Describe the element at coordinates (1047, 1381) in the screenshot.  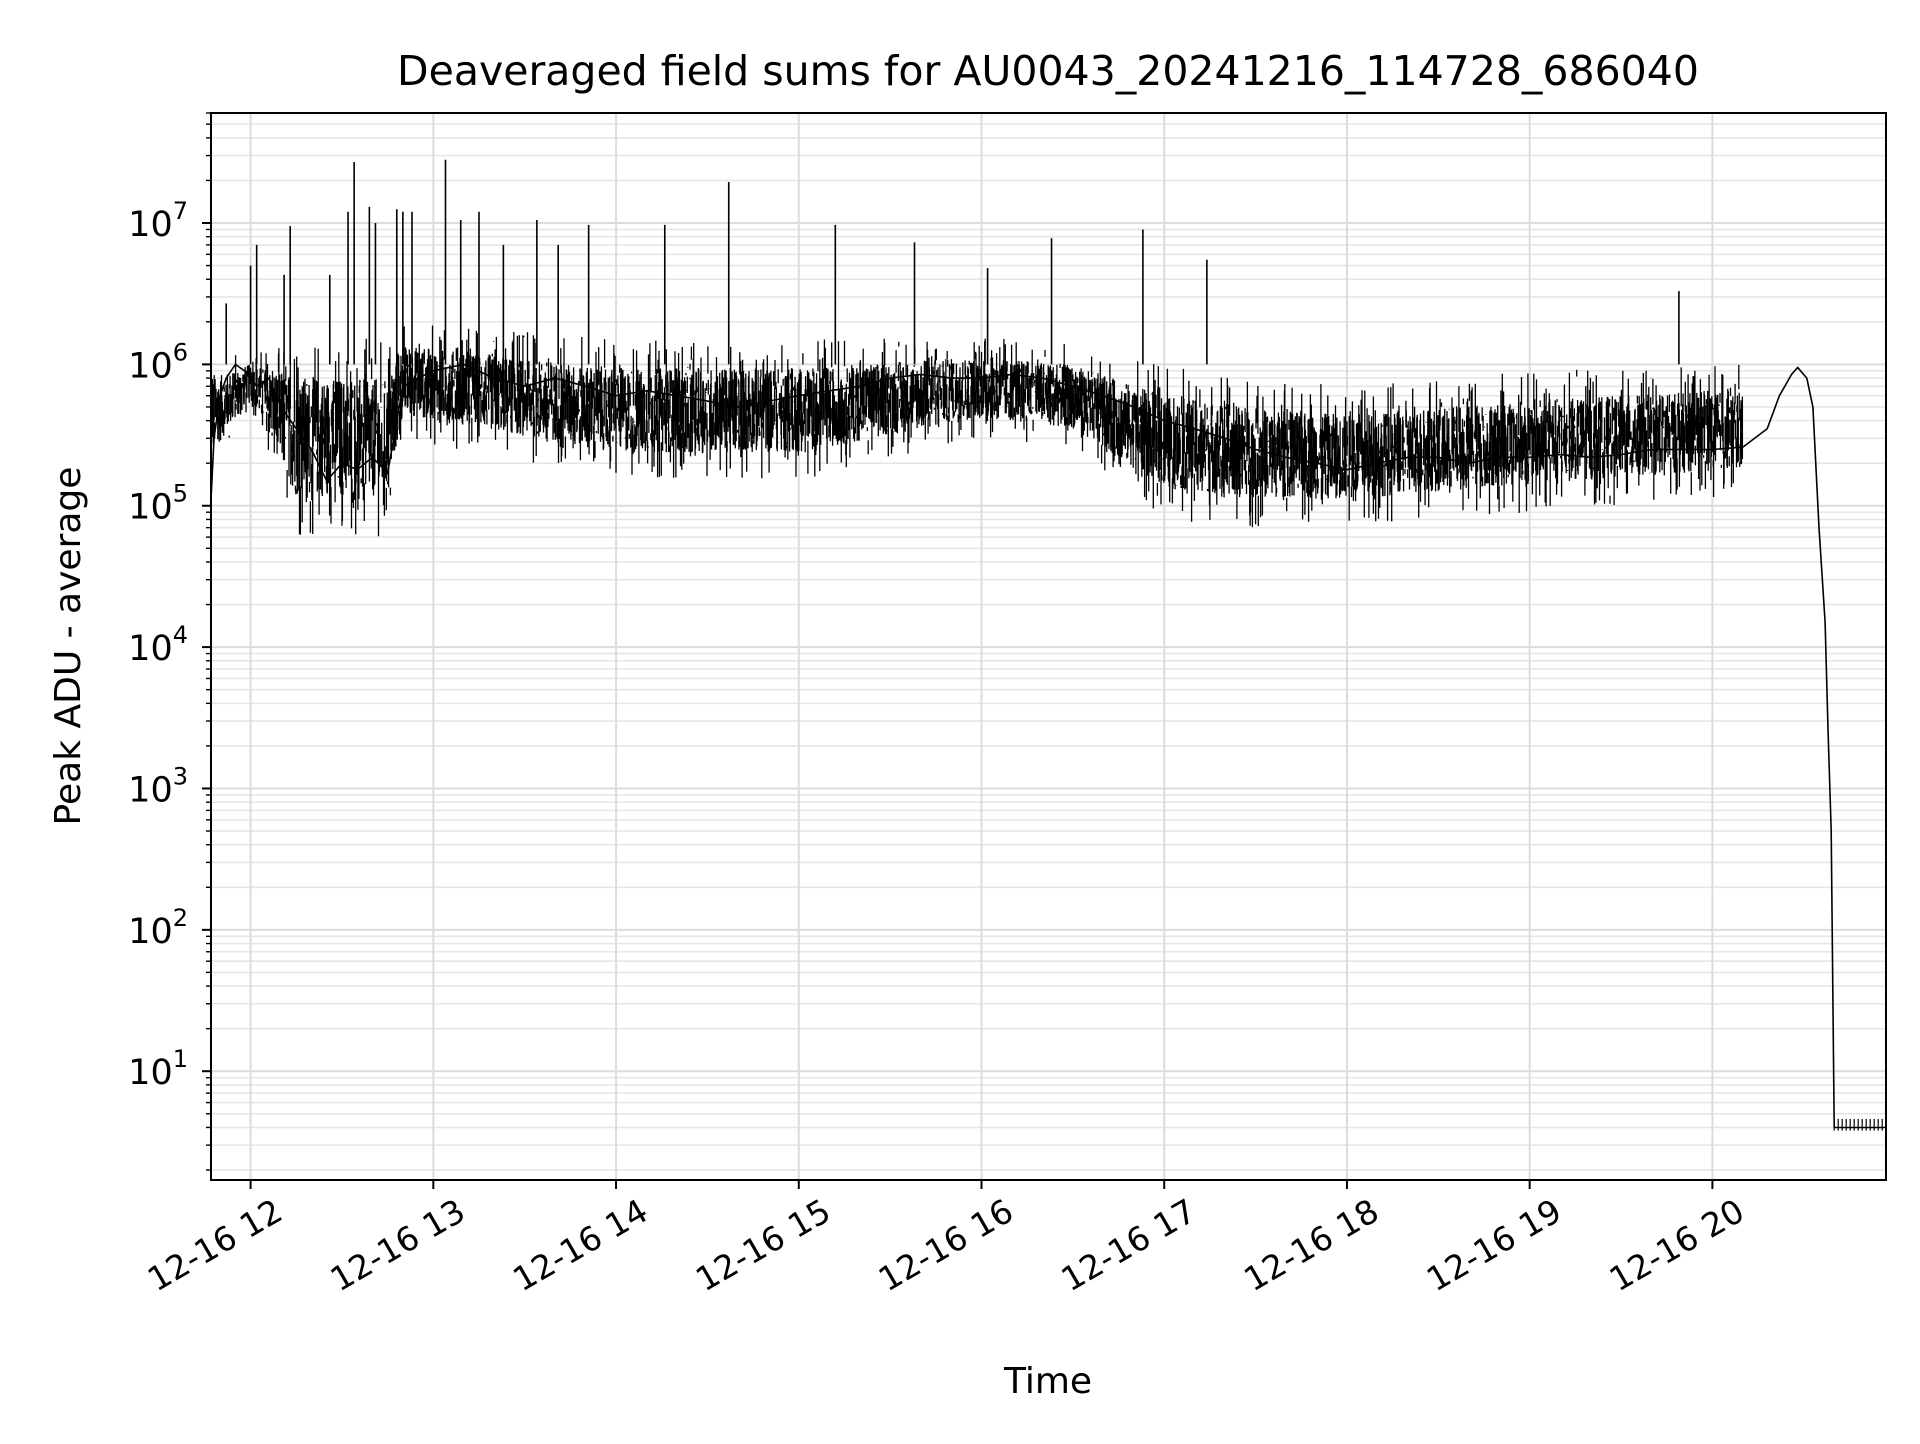
I see `x-axis-label: Time` at that location.